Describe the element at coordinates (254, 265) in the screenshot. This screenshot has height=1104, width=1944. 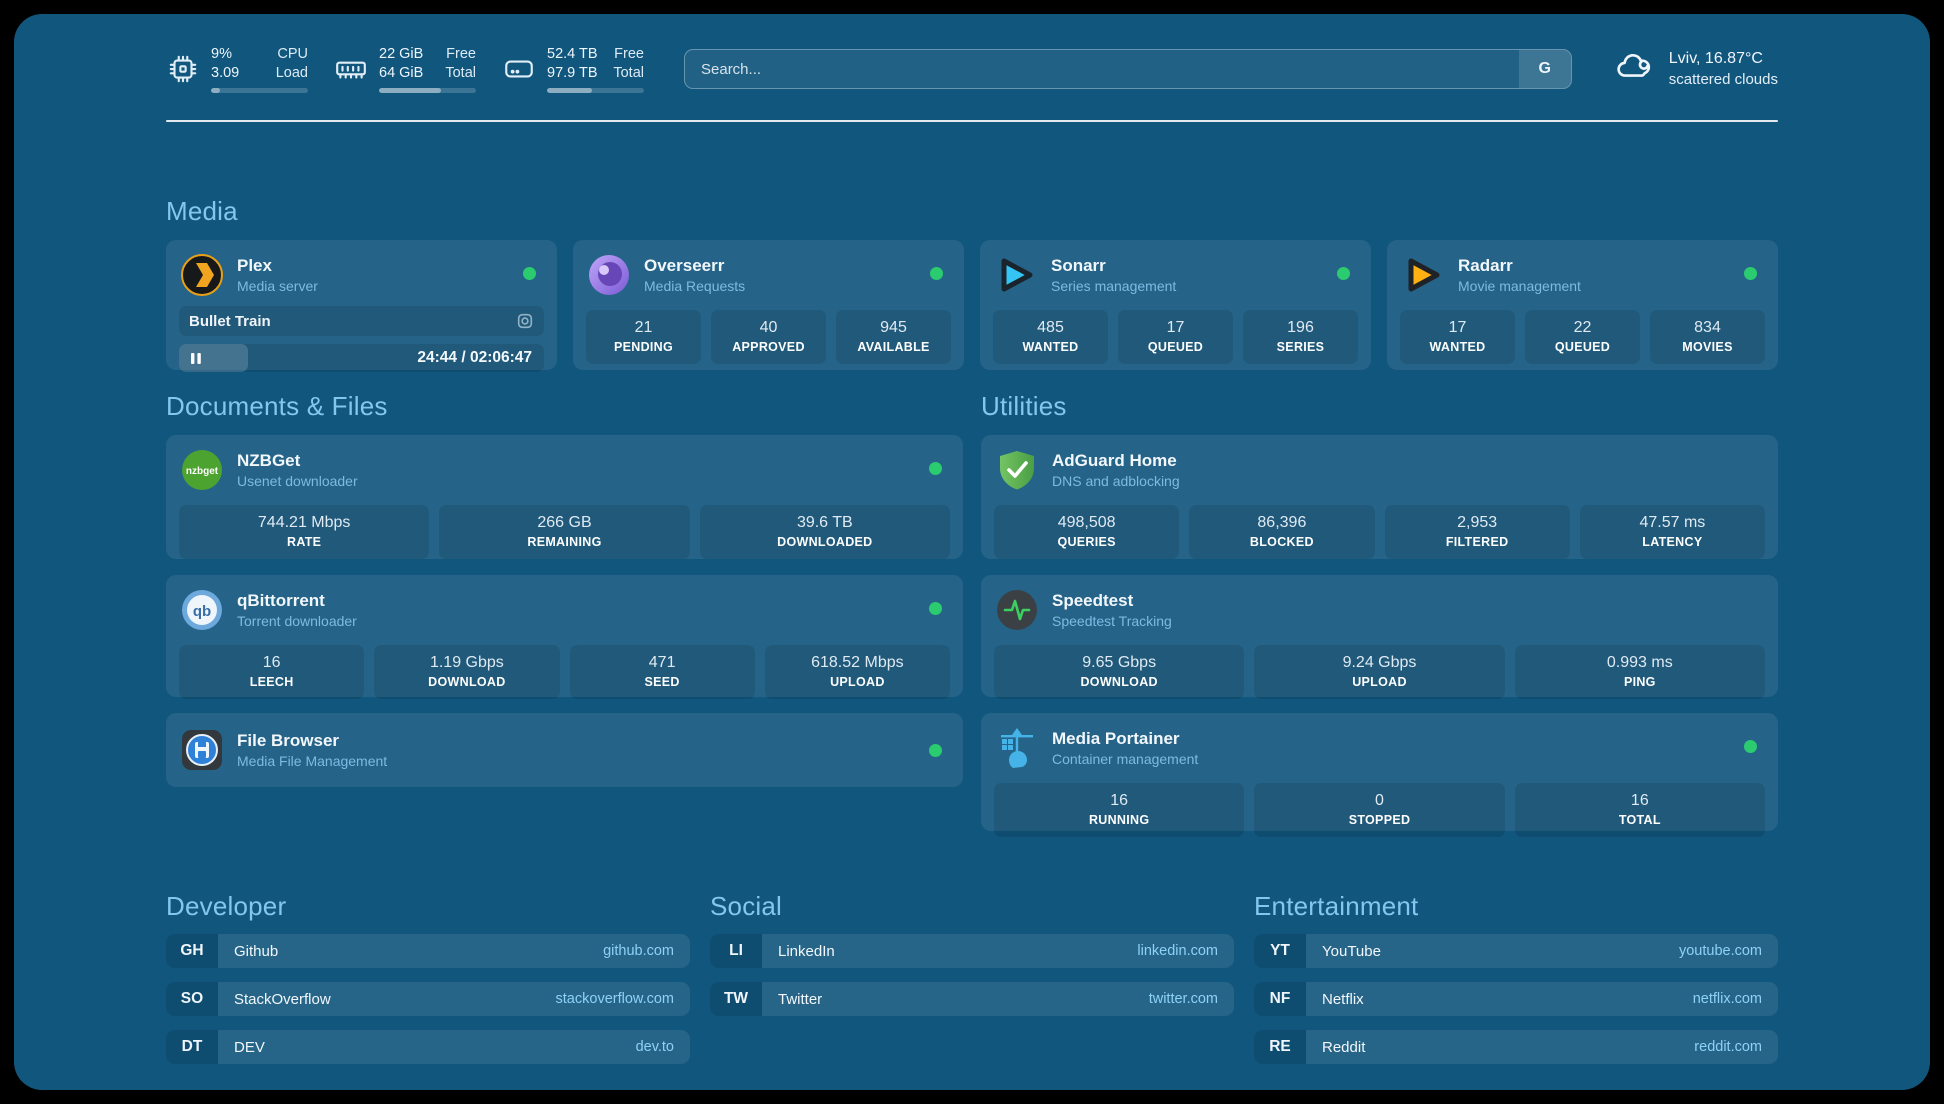
I see `service-name: Plex` at that location.